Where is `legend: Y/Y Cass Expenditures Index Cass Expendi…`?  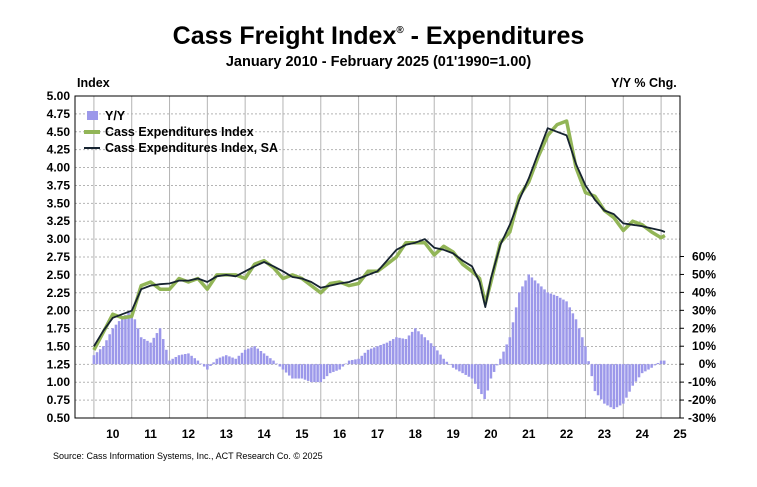
legend: Y/Y Cass Expenditures Index Cass Expendi… is located at coordinates (181, 132).